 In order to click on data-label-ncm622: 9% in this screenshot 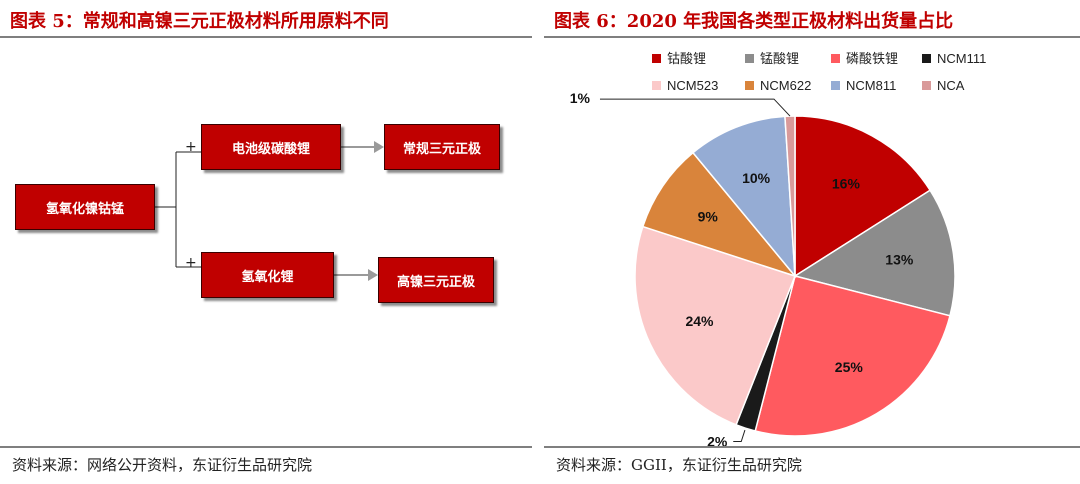, I will do `click(708, 217)`.